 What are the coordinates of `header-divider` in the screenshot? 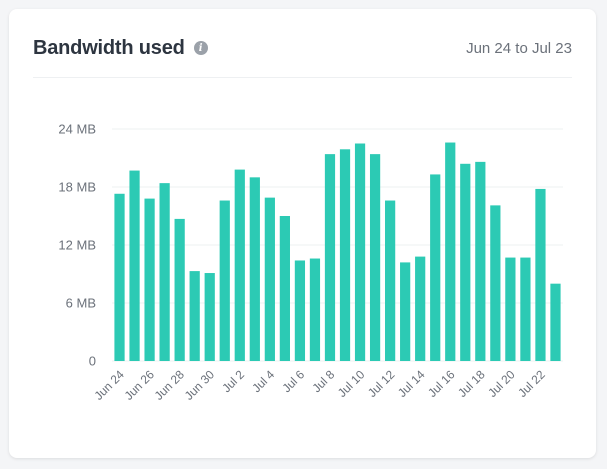 It's located at (302, 77).